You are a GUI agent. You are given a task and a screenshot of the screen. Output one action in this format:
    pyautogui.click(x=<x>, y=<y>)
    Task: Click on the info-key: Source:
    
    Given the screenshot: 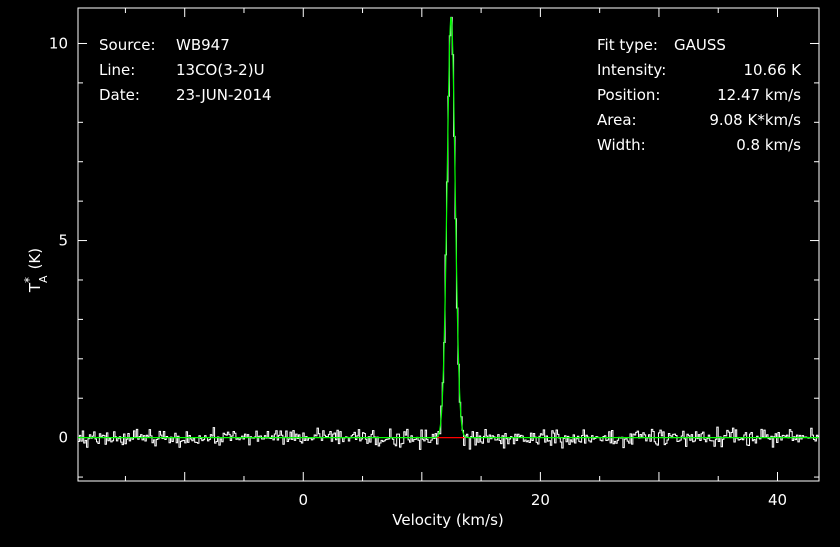 What is the action you would take?
    pyautogui.click(x=127, y=45)
    